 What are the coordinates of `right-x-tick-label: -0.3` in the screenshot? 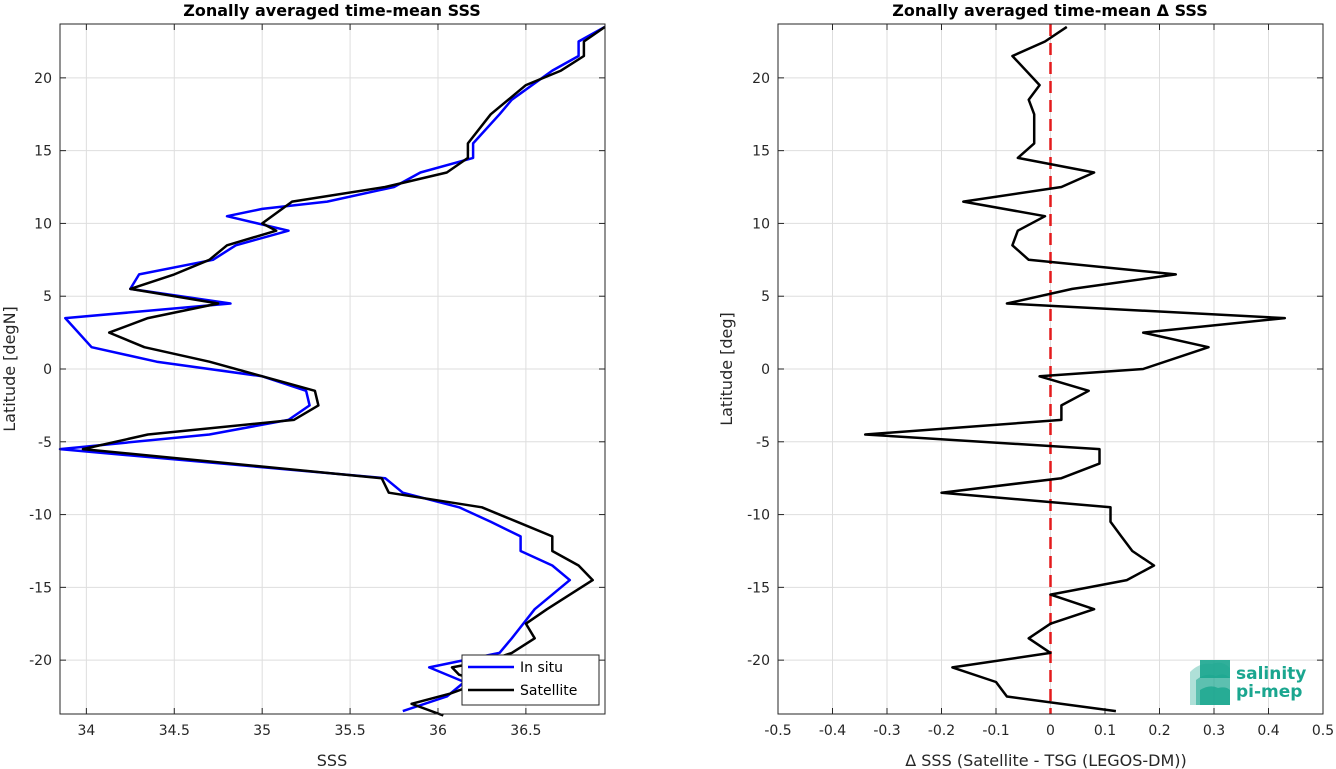 It's located at (886, 731).